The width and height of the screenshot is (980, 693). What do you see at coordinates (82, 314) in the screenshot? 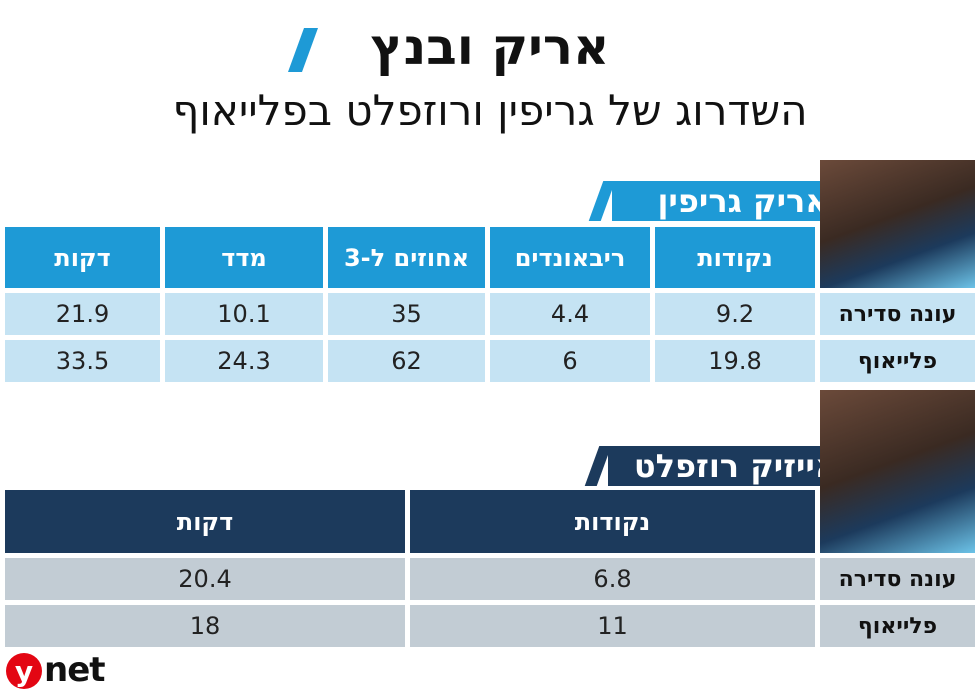
I see `table-cell: 21.9` at bounding box center [82, 314].